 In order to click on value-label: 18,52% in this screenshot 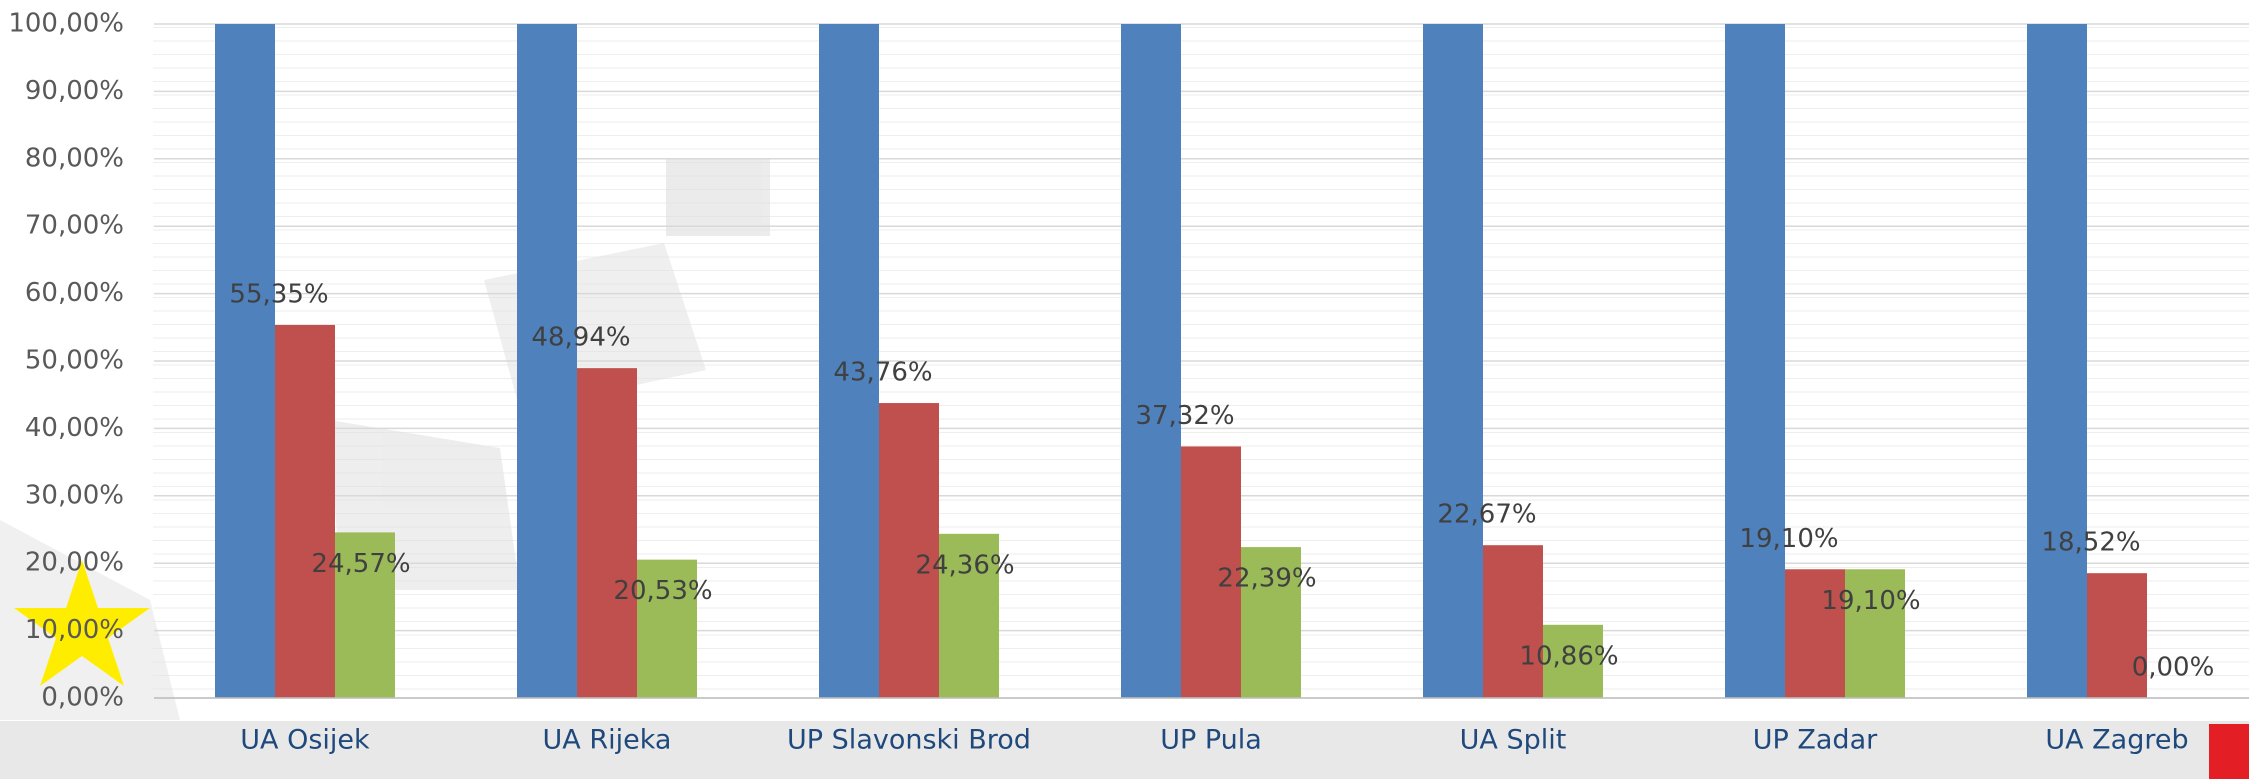, I will do `click(2090, 543)`.